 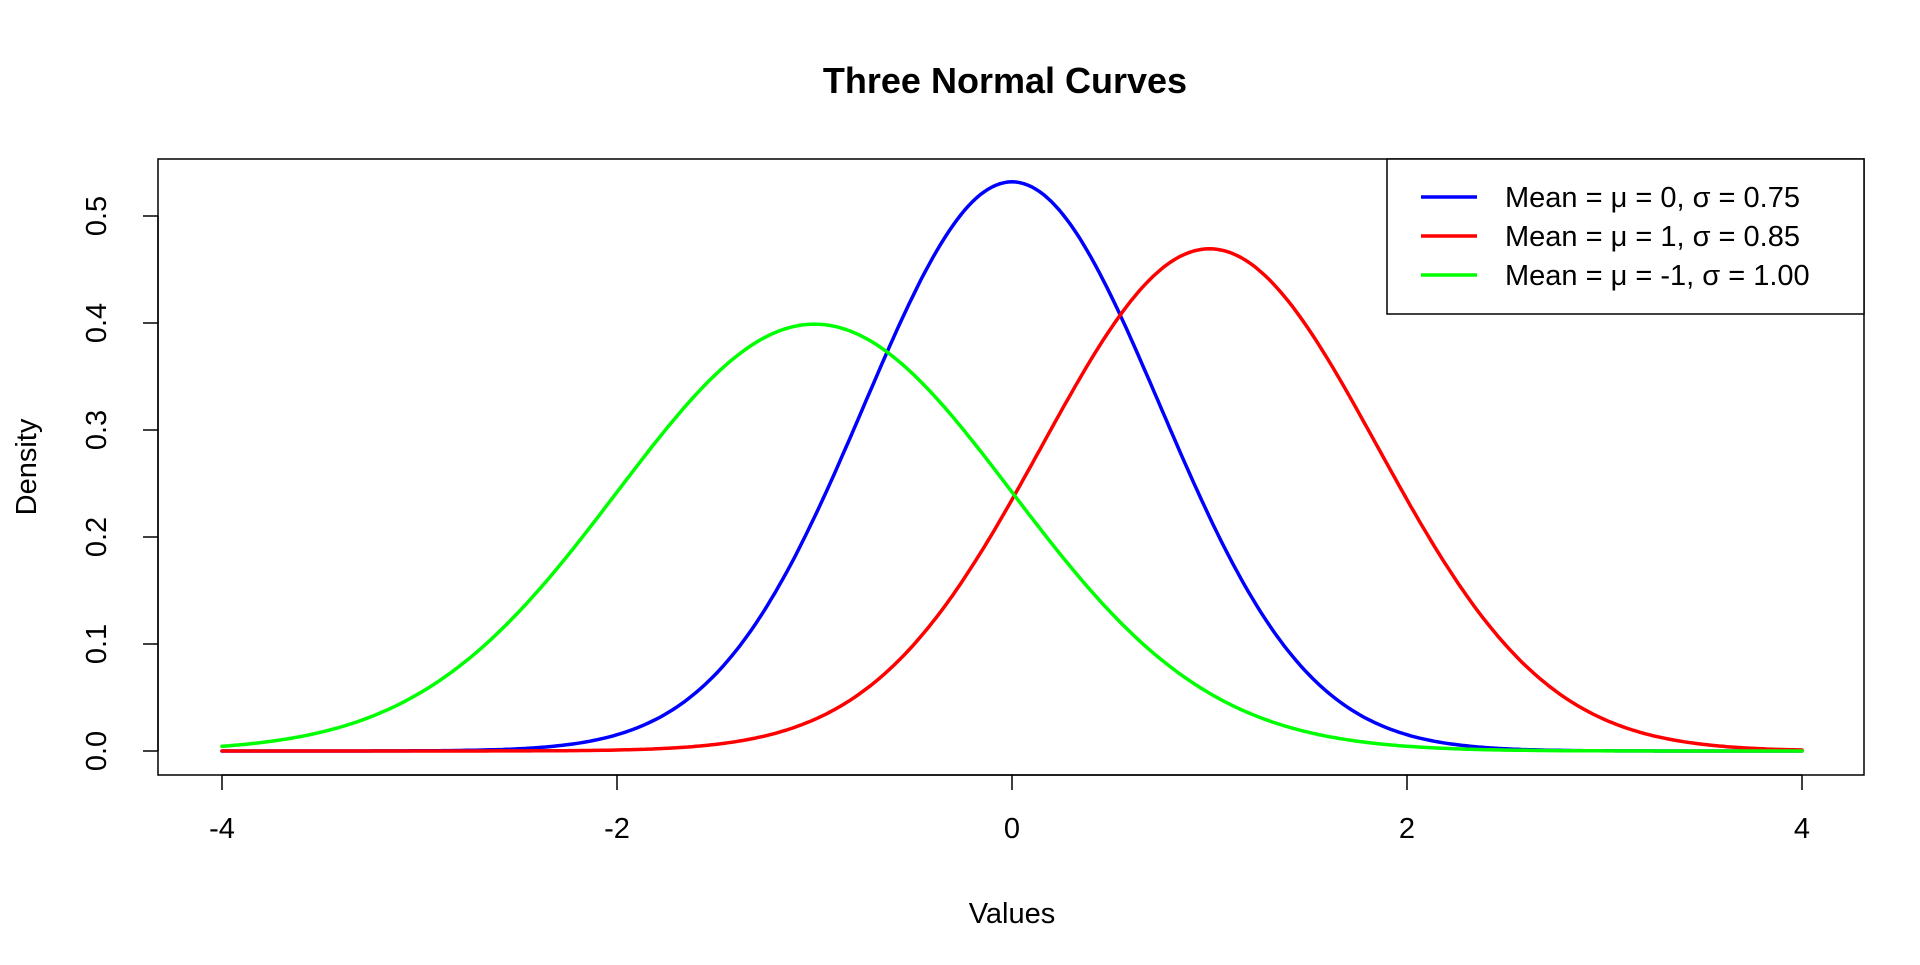 I want to click on y-tick-label: 0.0, so click(x=97, y=751).